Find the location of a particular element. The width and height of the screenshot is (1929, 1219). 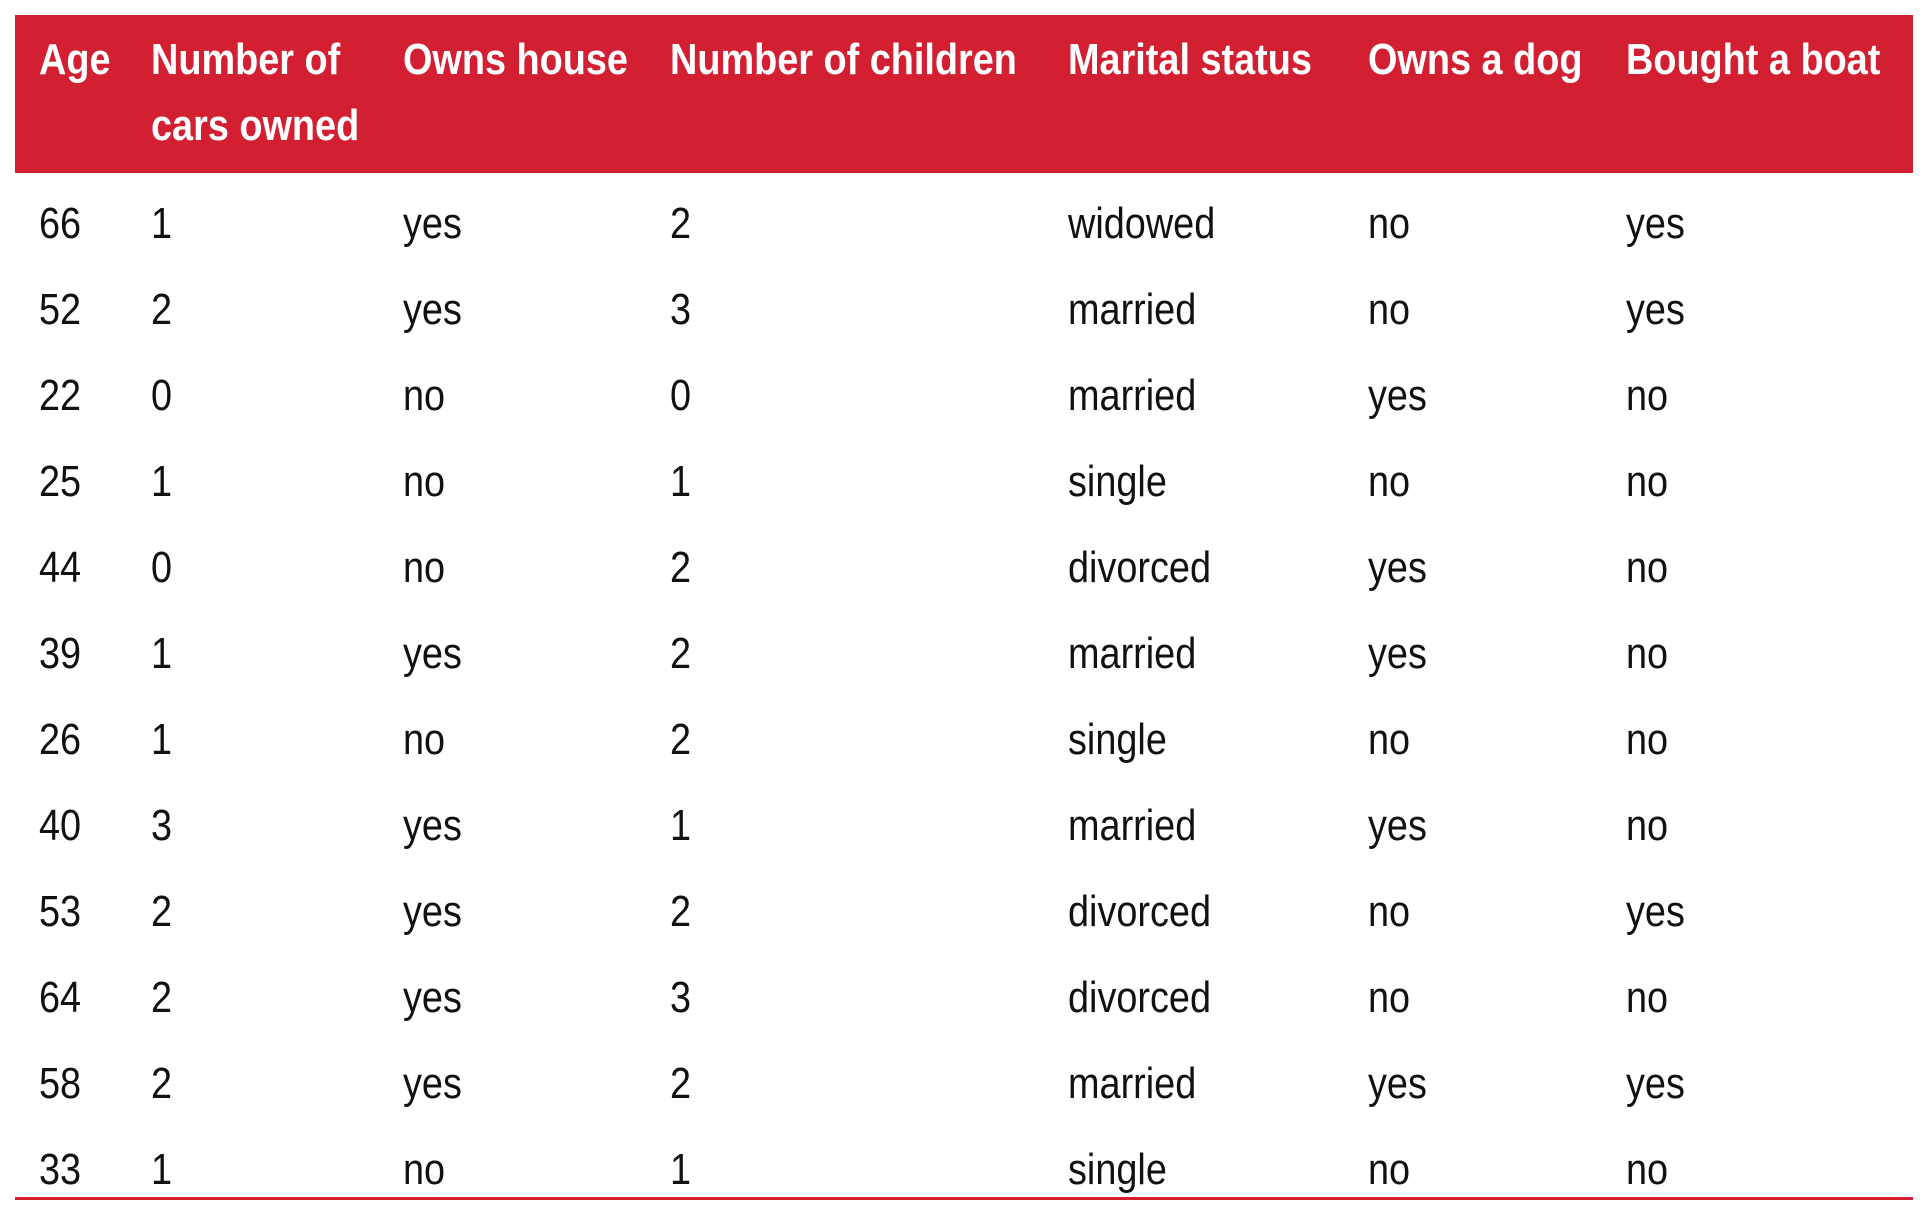

cell-owns-dog-value: no is located at coordinates (1389, 481).